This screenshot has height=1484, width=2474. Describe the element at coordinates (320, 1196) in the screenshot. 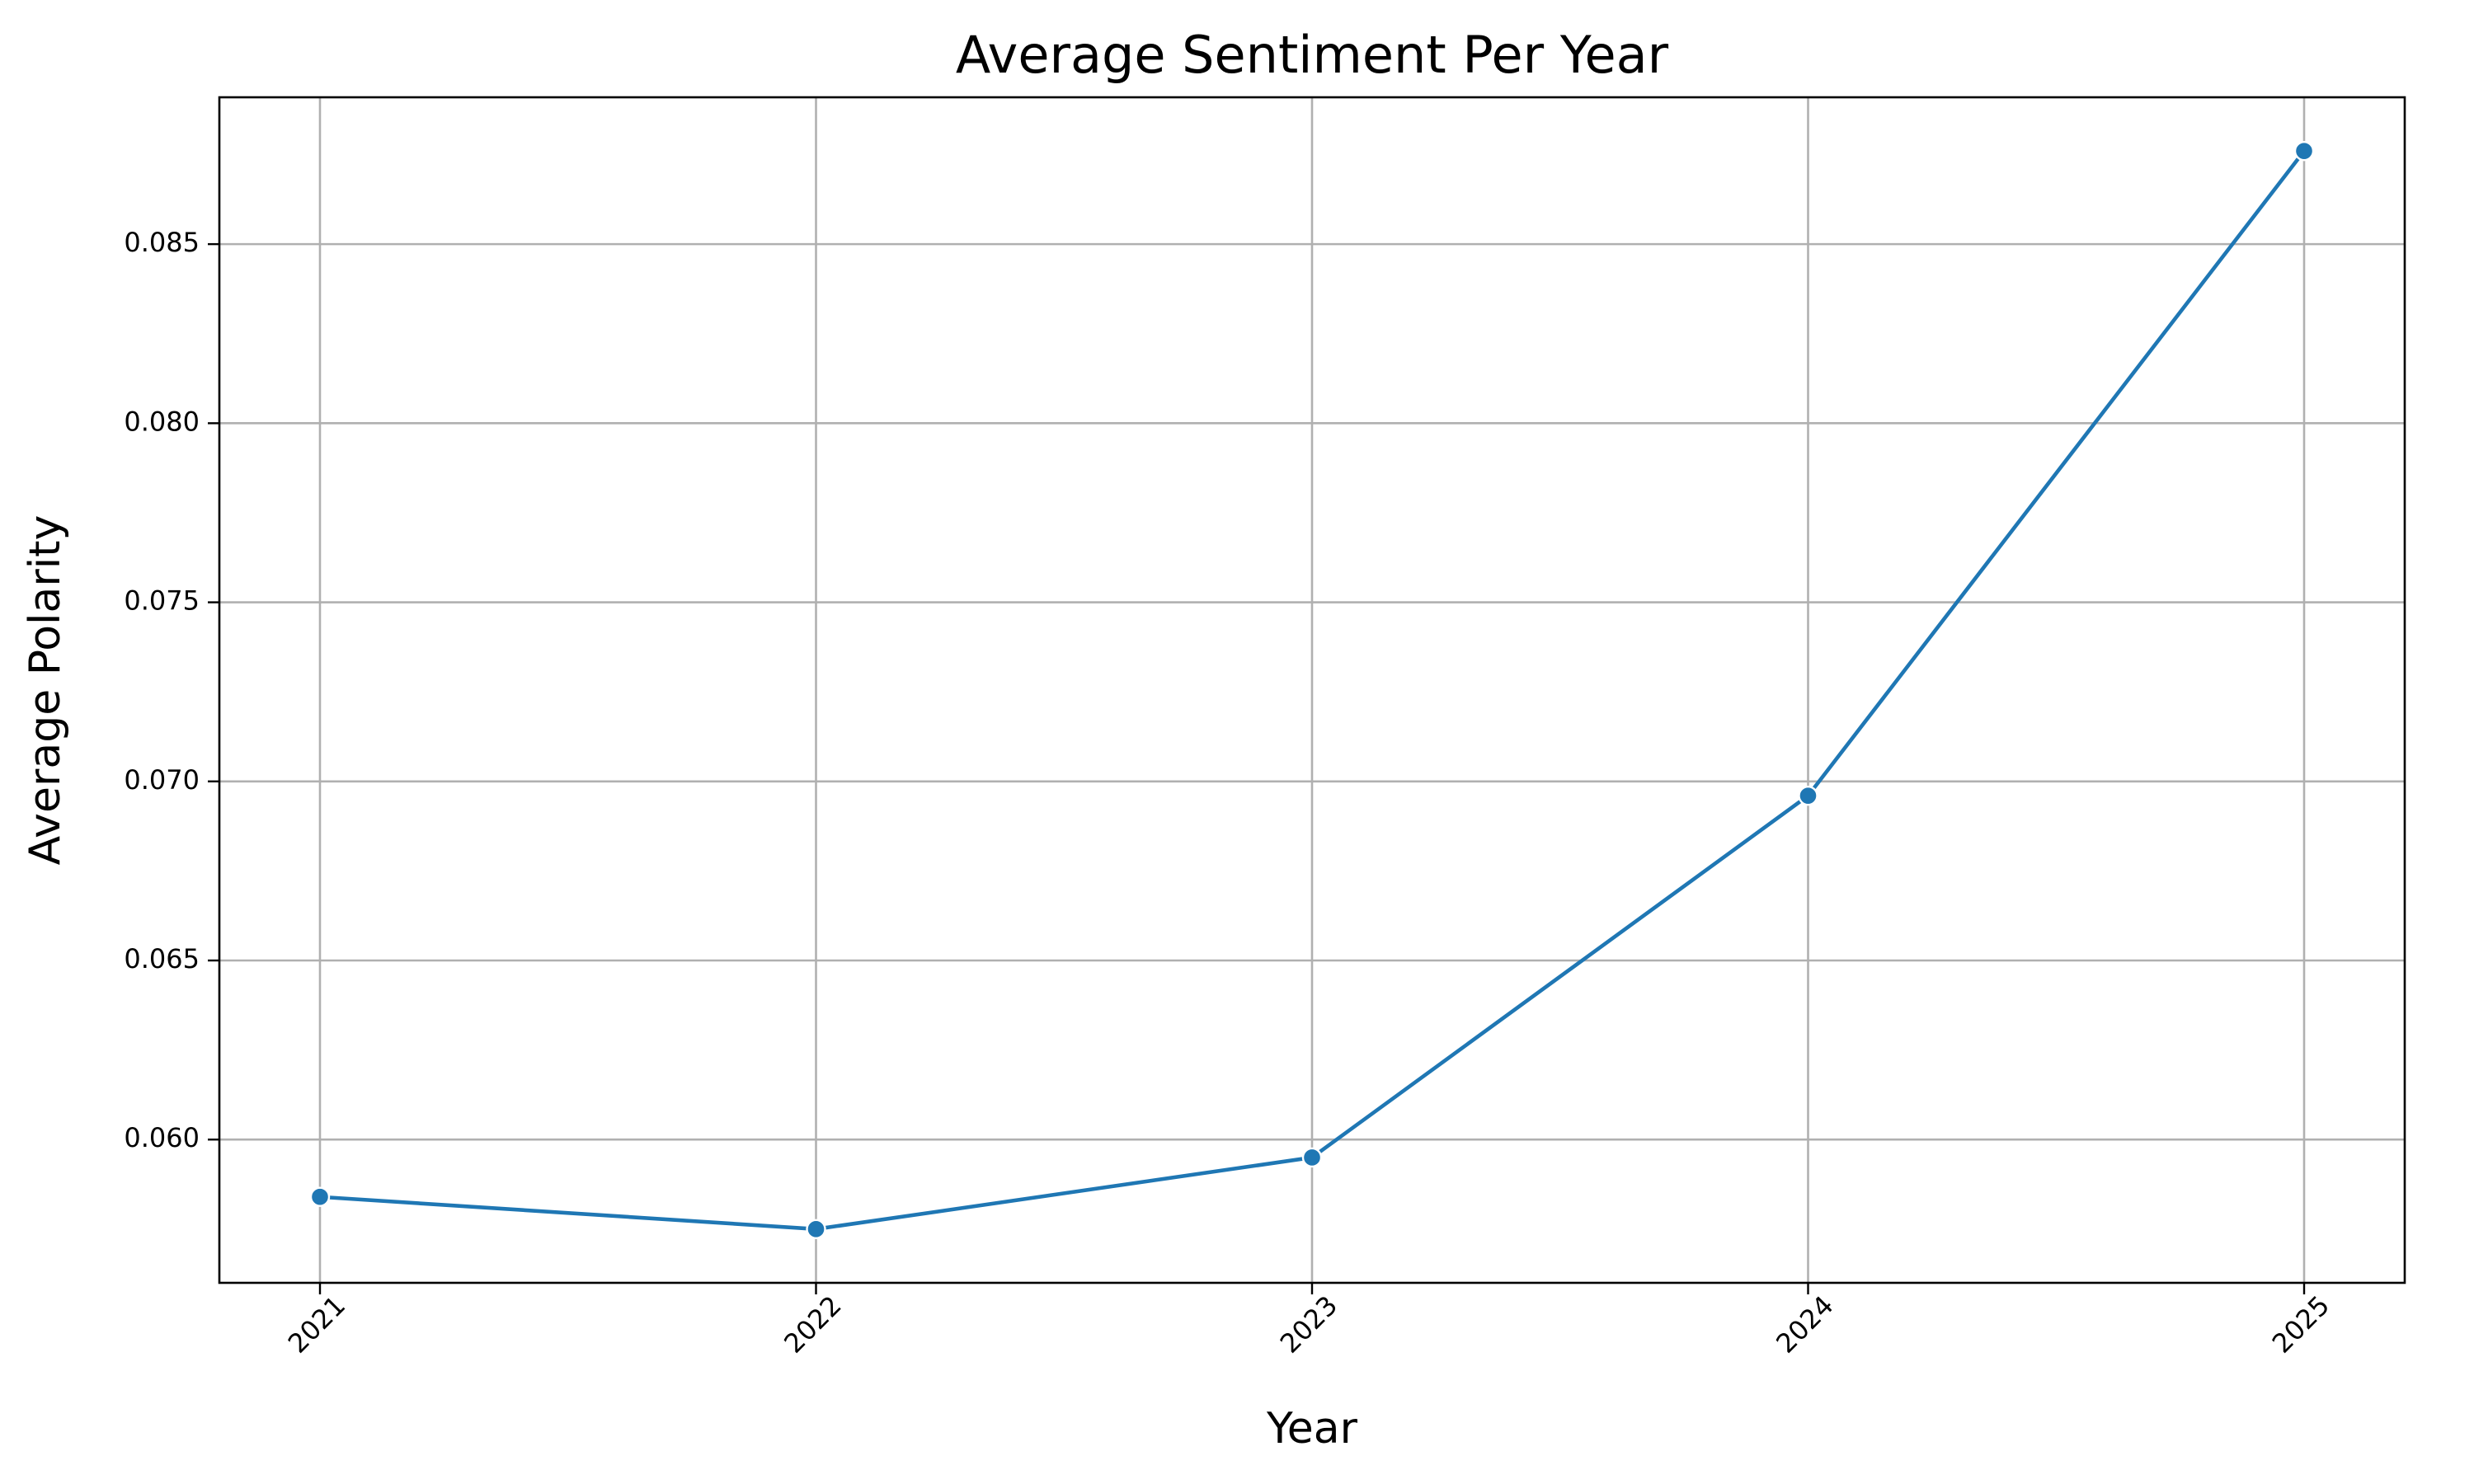

I see `data-point-2021` at that location.